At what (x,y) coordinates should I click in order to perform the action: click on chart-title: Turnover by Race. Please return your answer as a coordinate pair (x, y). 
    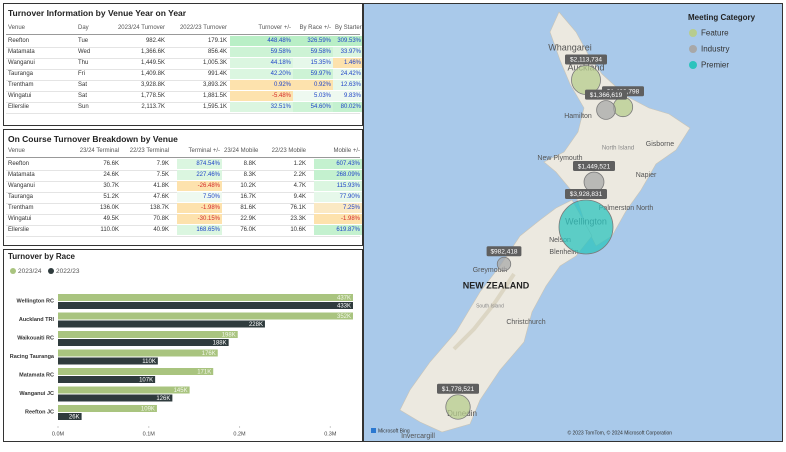
    Looking at the image, I should click on (42, 256).